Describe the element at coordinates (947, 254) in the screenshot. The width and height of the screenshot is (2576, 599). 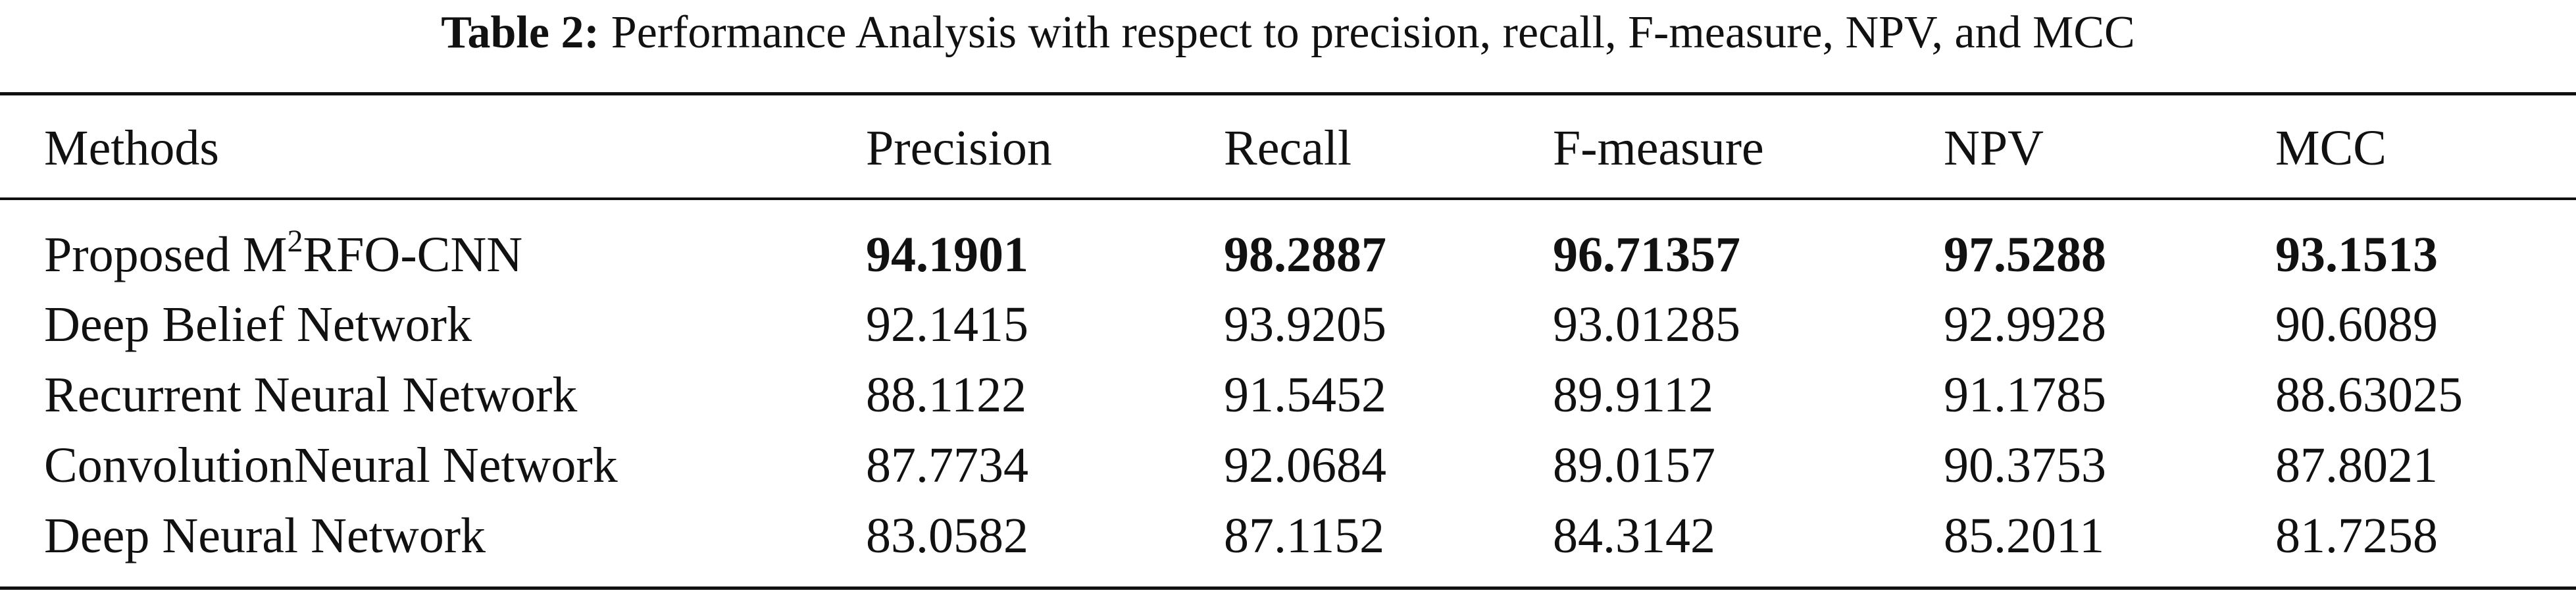
I see `value-cell: 94.1901` at that location.